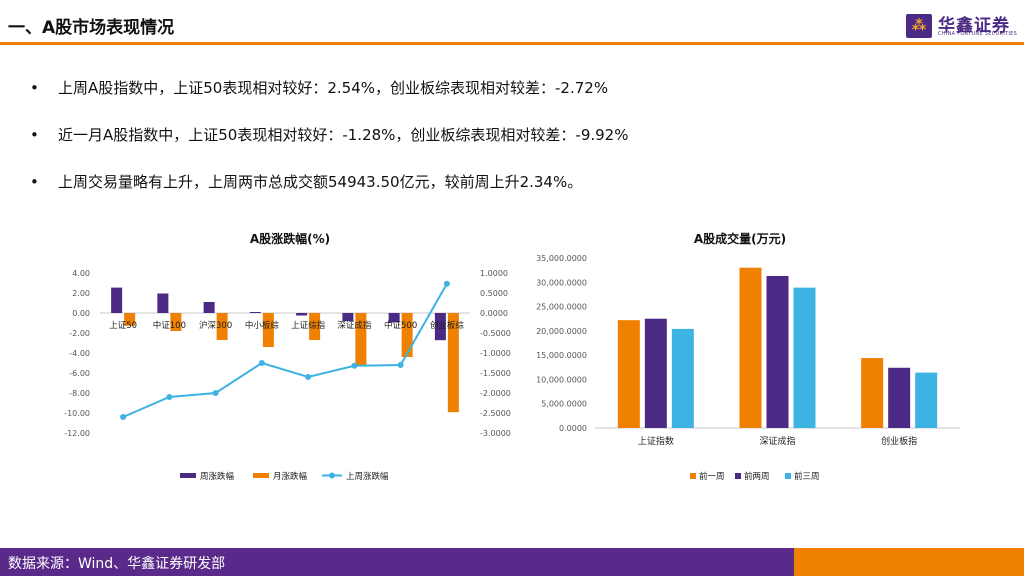 This screenshot has height=576, width=1024. I want to click on x-tick-label: 上证50, so click(123, 326).